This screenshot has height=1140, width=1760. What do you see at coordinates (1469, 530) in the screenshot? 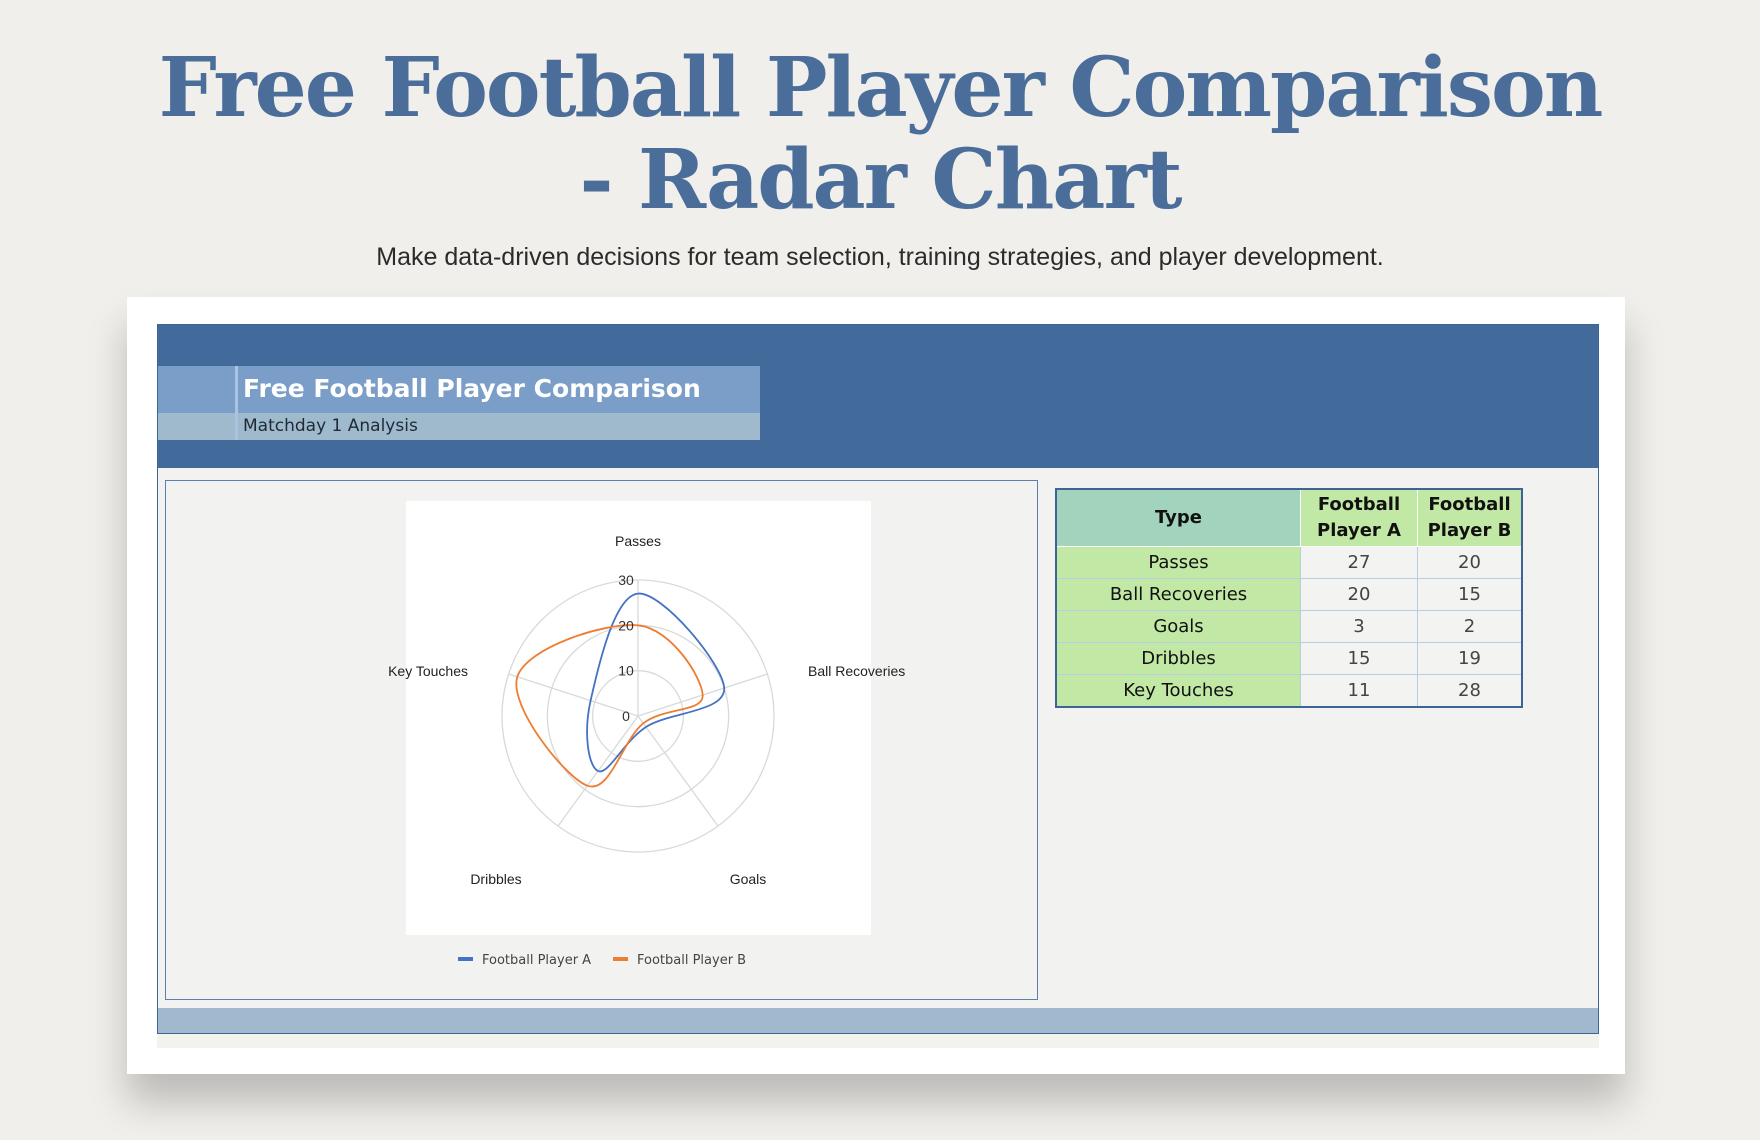
I see `header-player-b-line2: Player B` at bounding box center [1469, 530].